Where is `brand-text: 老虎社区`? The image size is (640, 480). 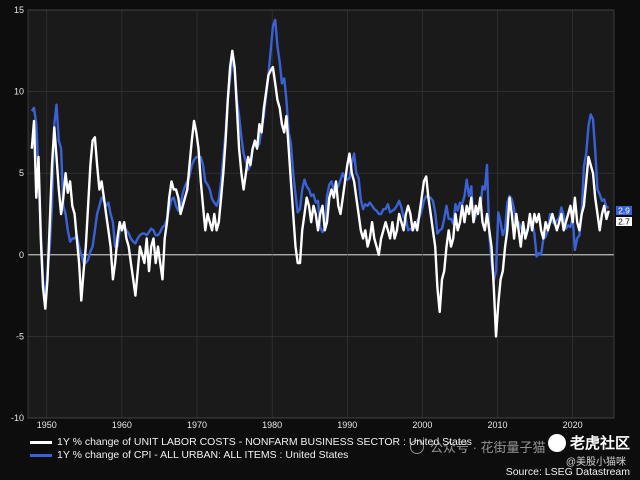 brand-text: 老虎社区 is located at coordinates (599, 443).